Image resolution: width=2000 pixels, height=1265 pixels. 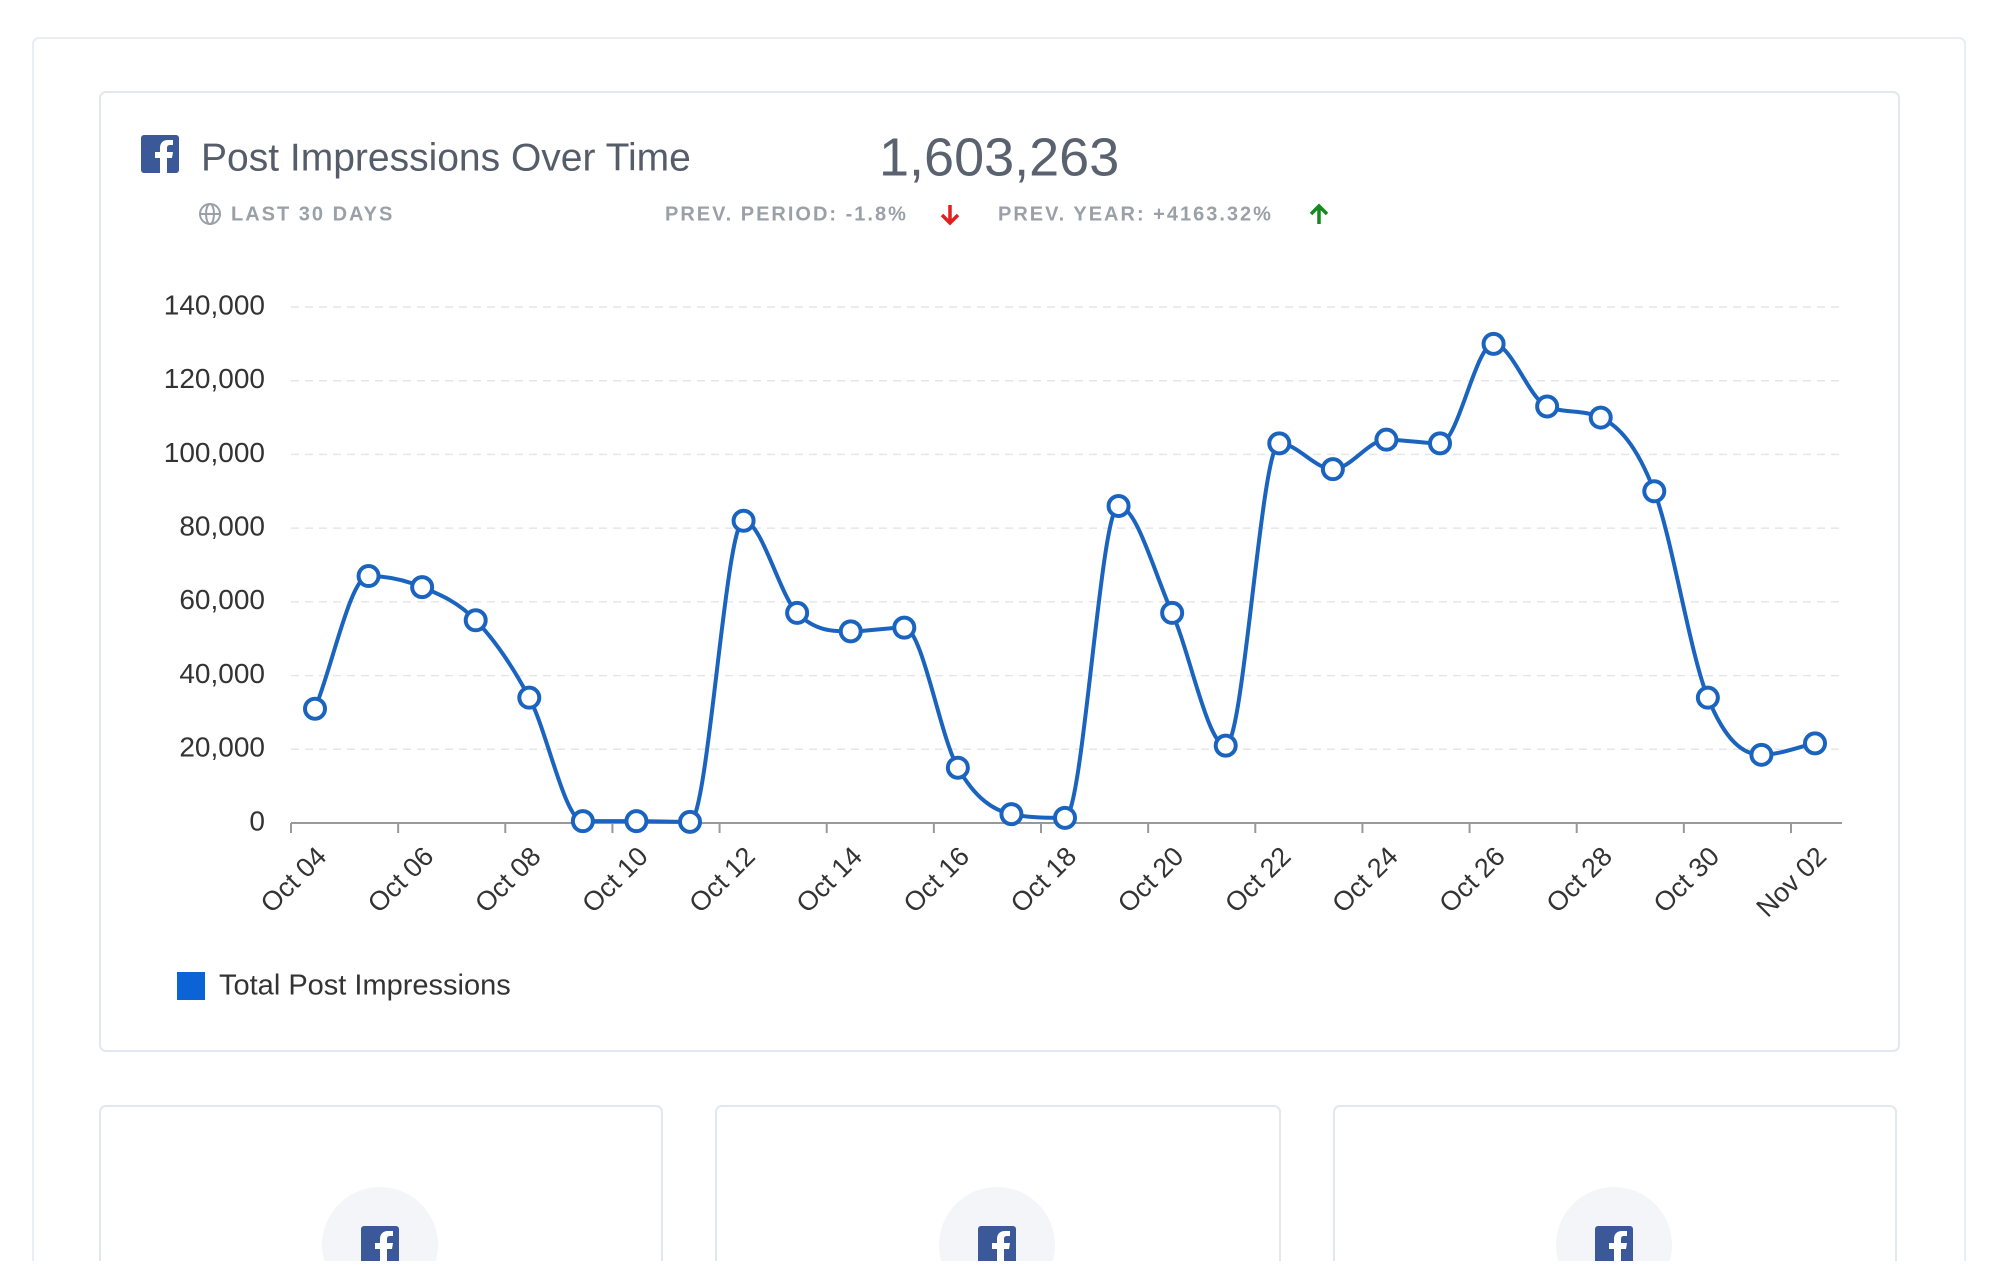 I want to click on globe-icon, so click(x=210, y=214).